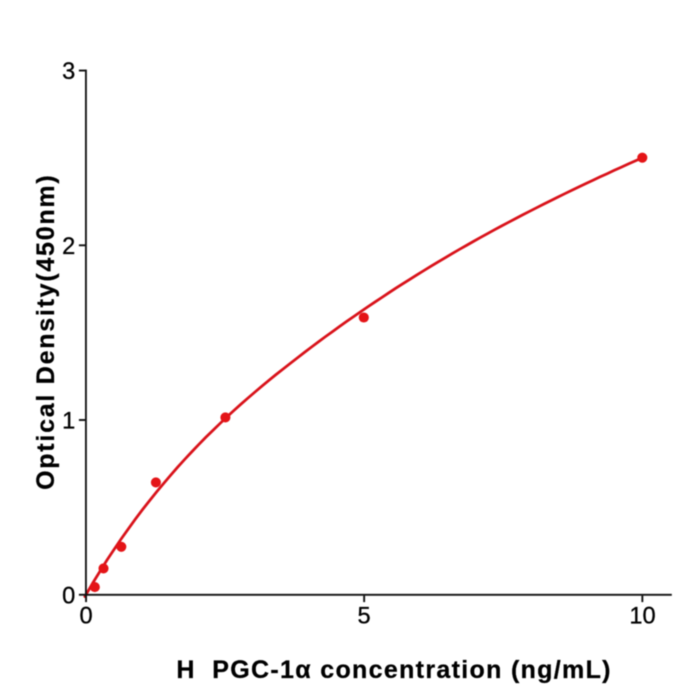  What do you see at coordinates (393, 670) in the screenshot?
I see `svg-text:H PGC-1α concentration (ng/mL: H PGC-1α concentration (ng/mL)` at bounding box center [393, 670].